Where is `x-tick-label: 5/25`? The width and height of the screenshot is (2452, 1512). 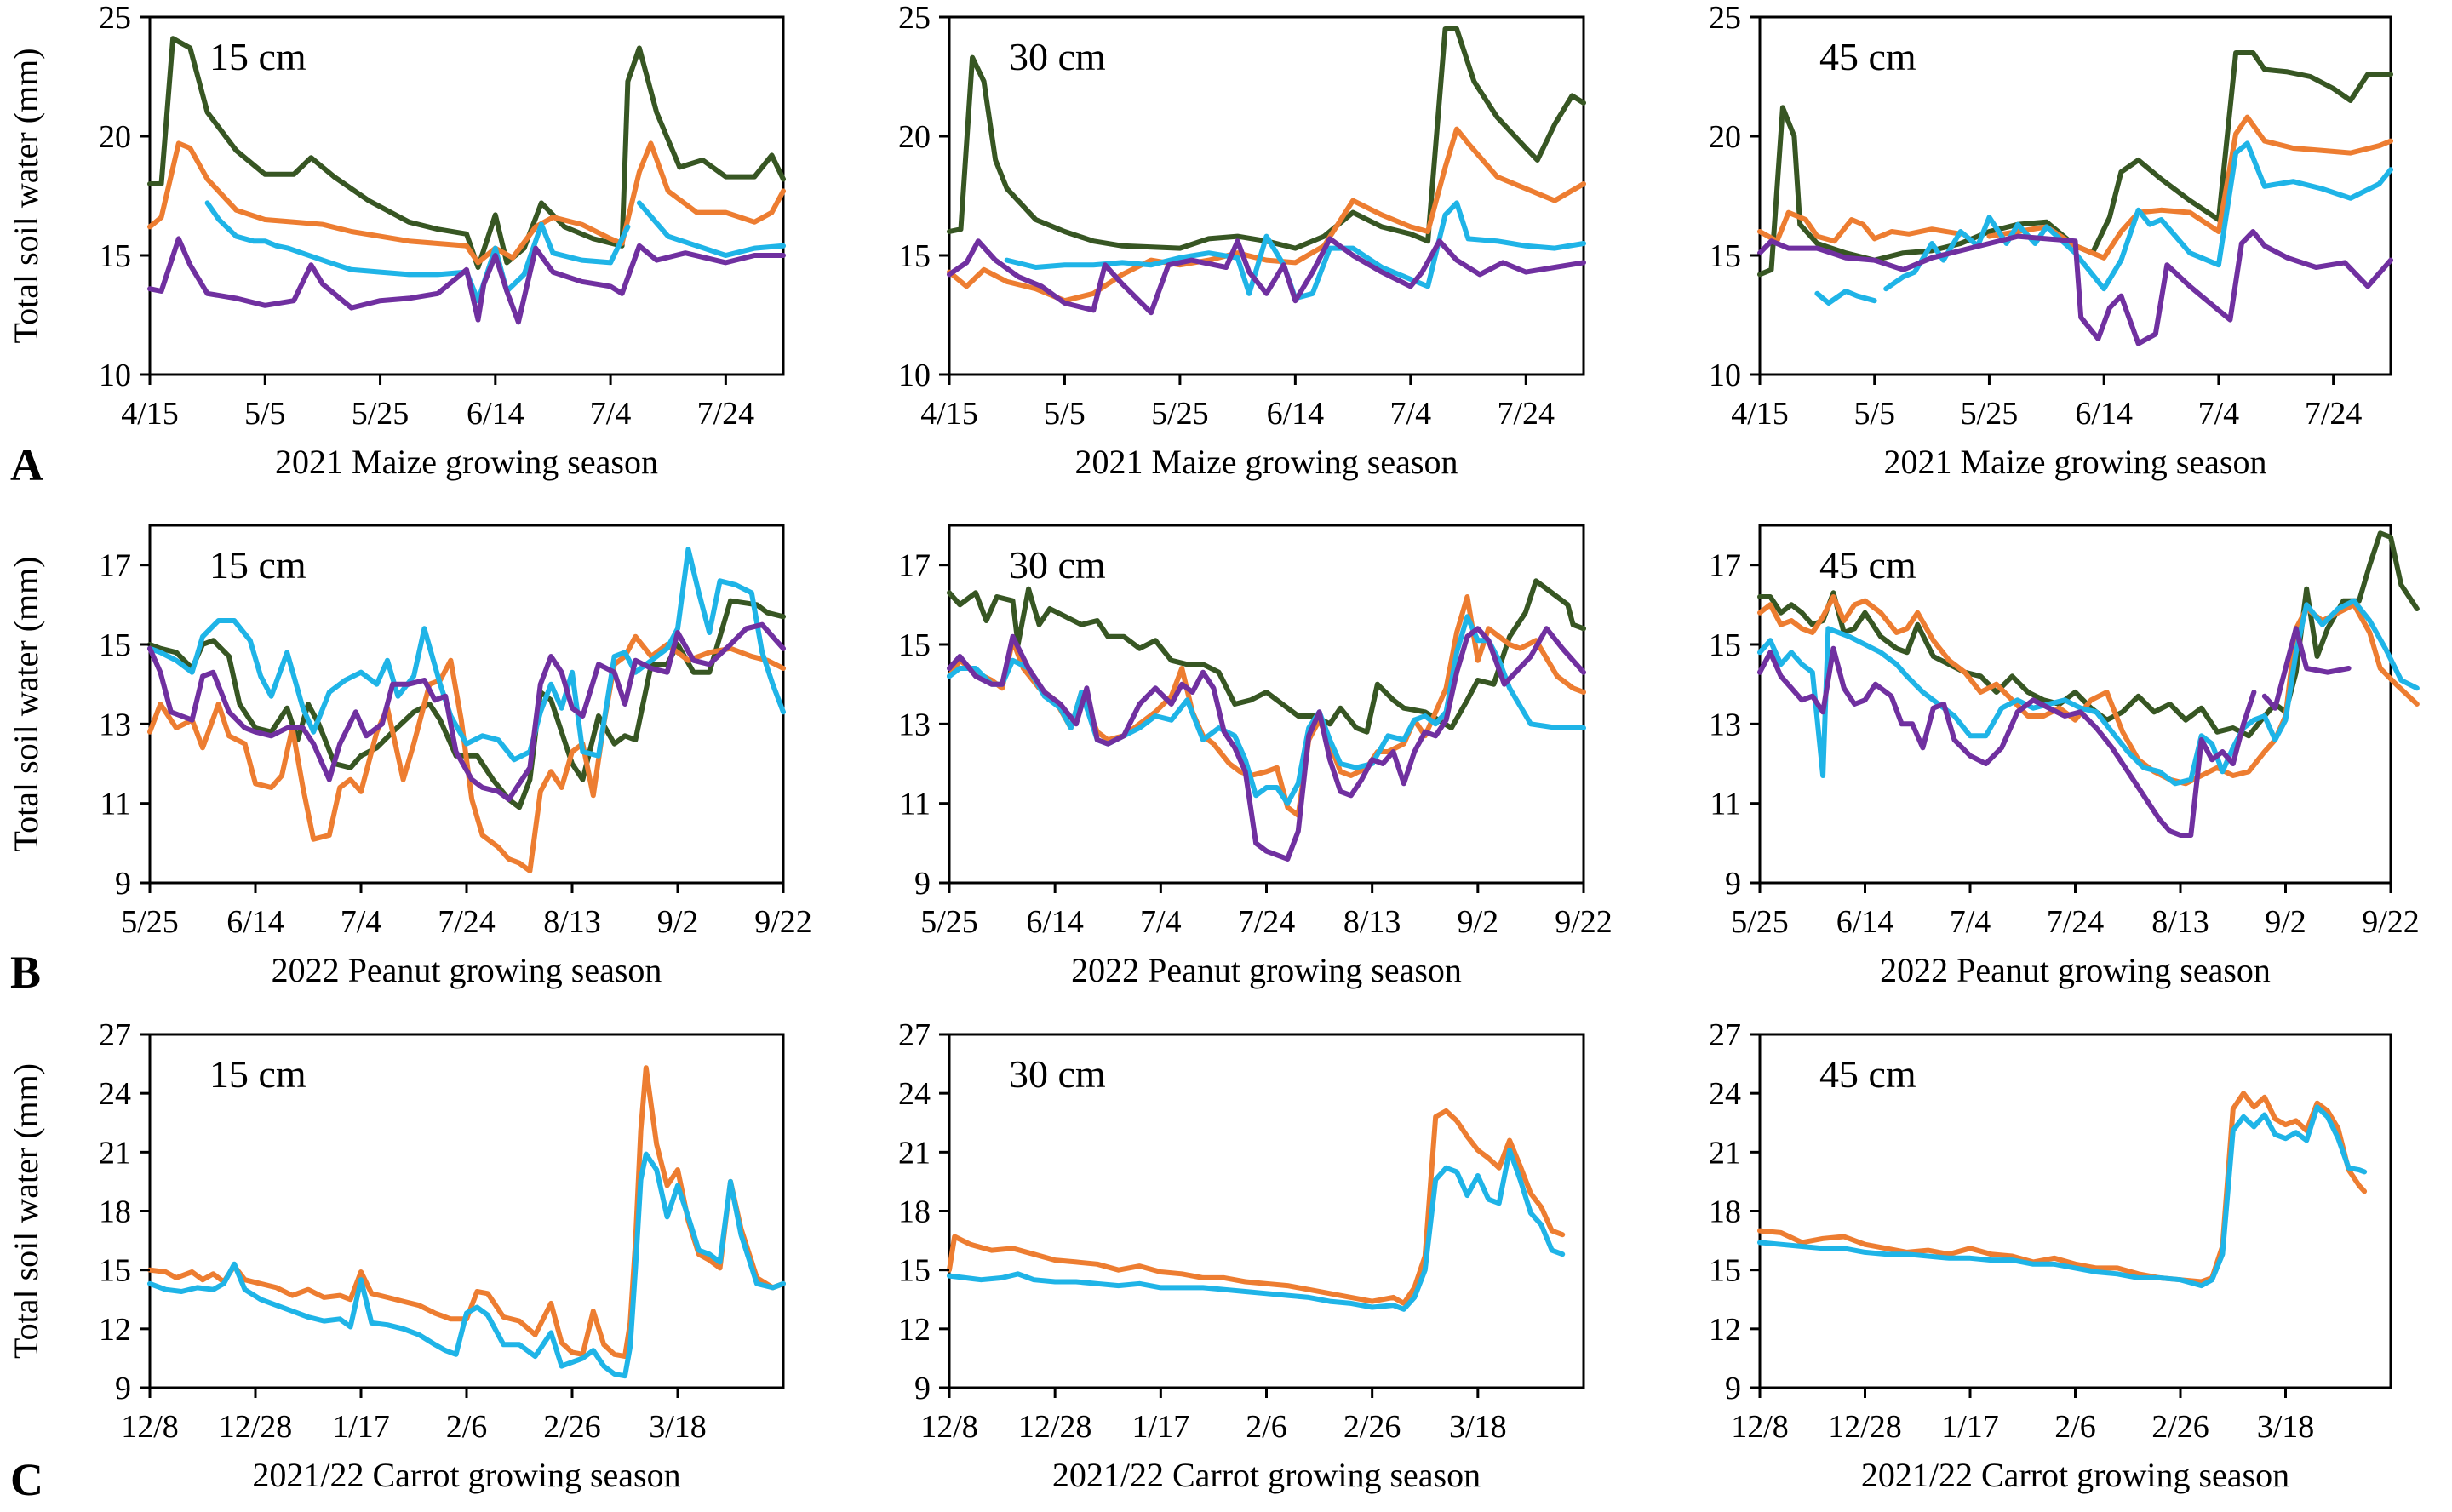
x-tick-label: 5/25 is located at coordinates (381, 414).